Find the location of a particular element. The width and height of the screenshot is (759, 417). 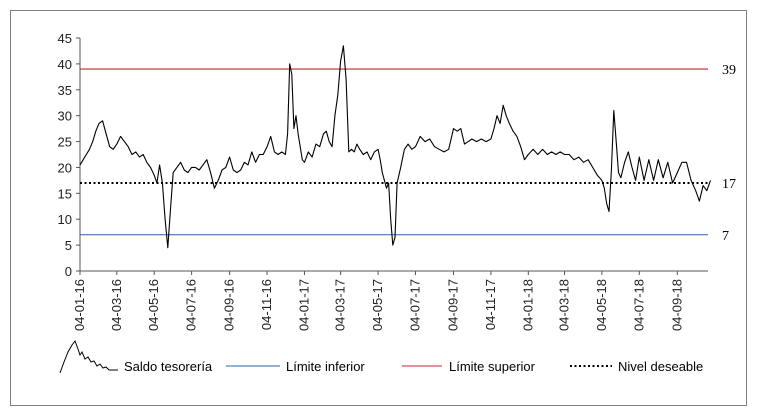

x-tick-label: 04-05-18 is located at coordinates (601, 305).